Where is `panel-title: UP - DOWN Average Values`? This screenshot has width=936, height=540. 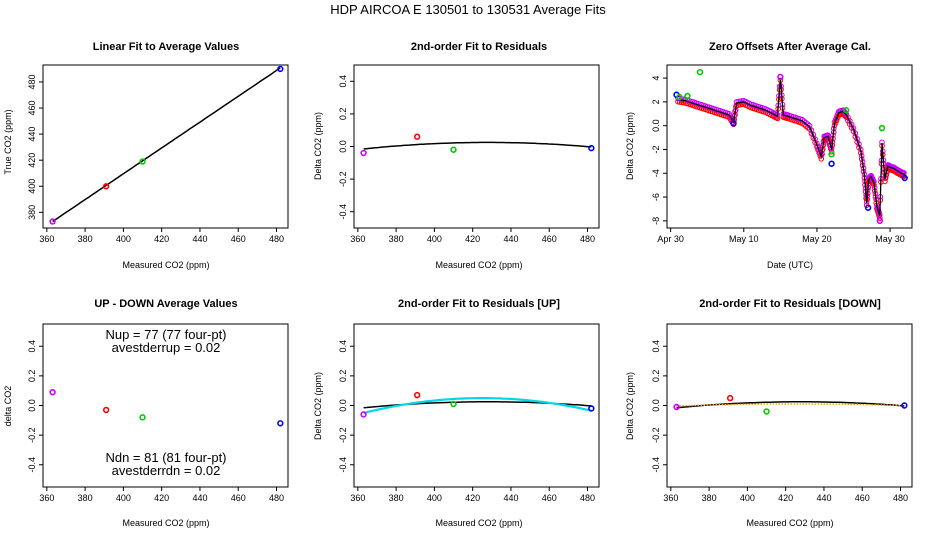
panel-title: UP - DOWN Average Values is located at coordinates (165, 304).